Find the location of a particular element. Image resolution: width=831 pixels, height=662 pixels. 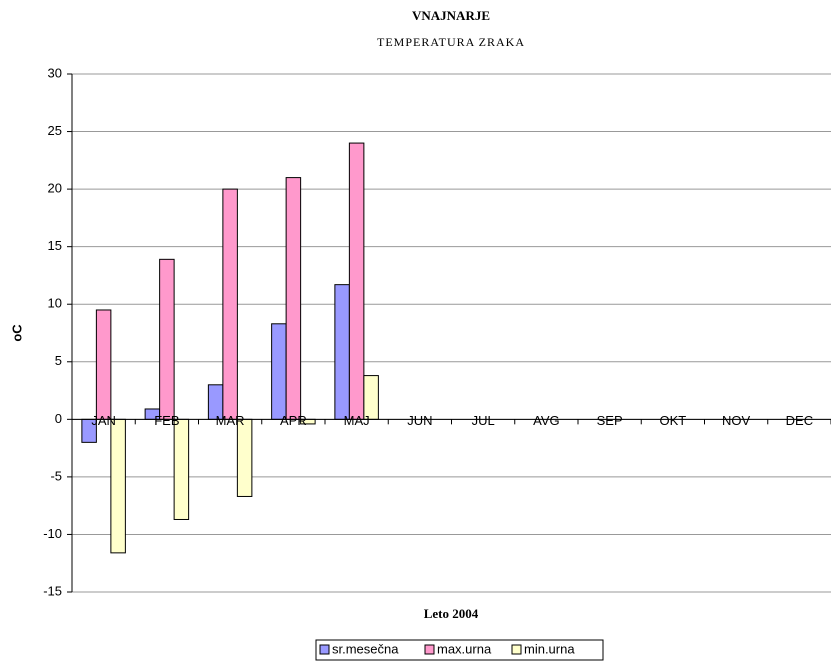

legend-label: sr.mesečna is located at coordinates (365, 648).